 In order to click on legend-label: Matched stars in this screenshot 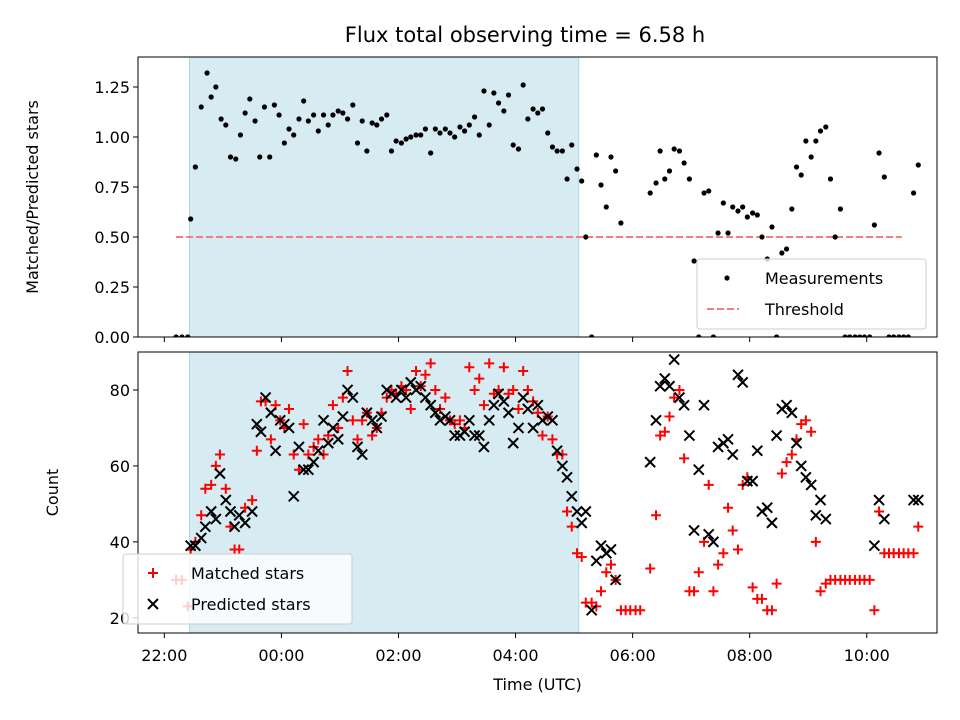, I will do `click(247, 573)`.